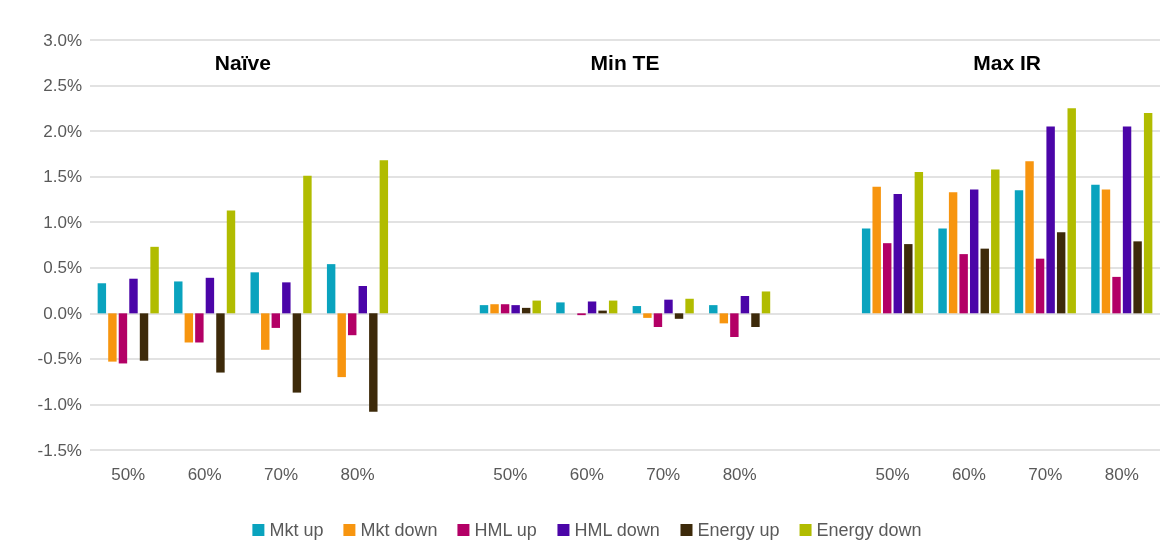 The image size is (1174, 558). What do you see at coordinates (59, 404) in the screenshot?
I see `y-tick-label: -1.0%` at bounding box center [59, 404].